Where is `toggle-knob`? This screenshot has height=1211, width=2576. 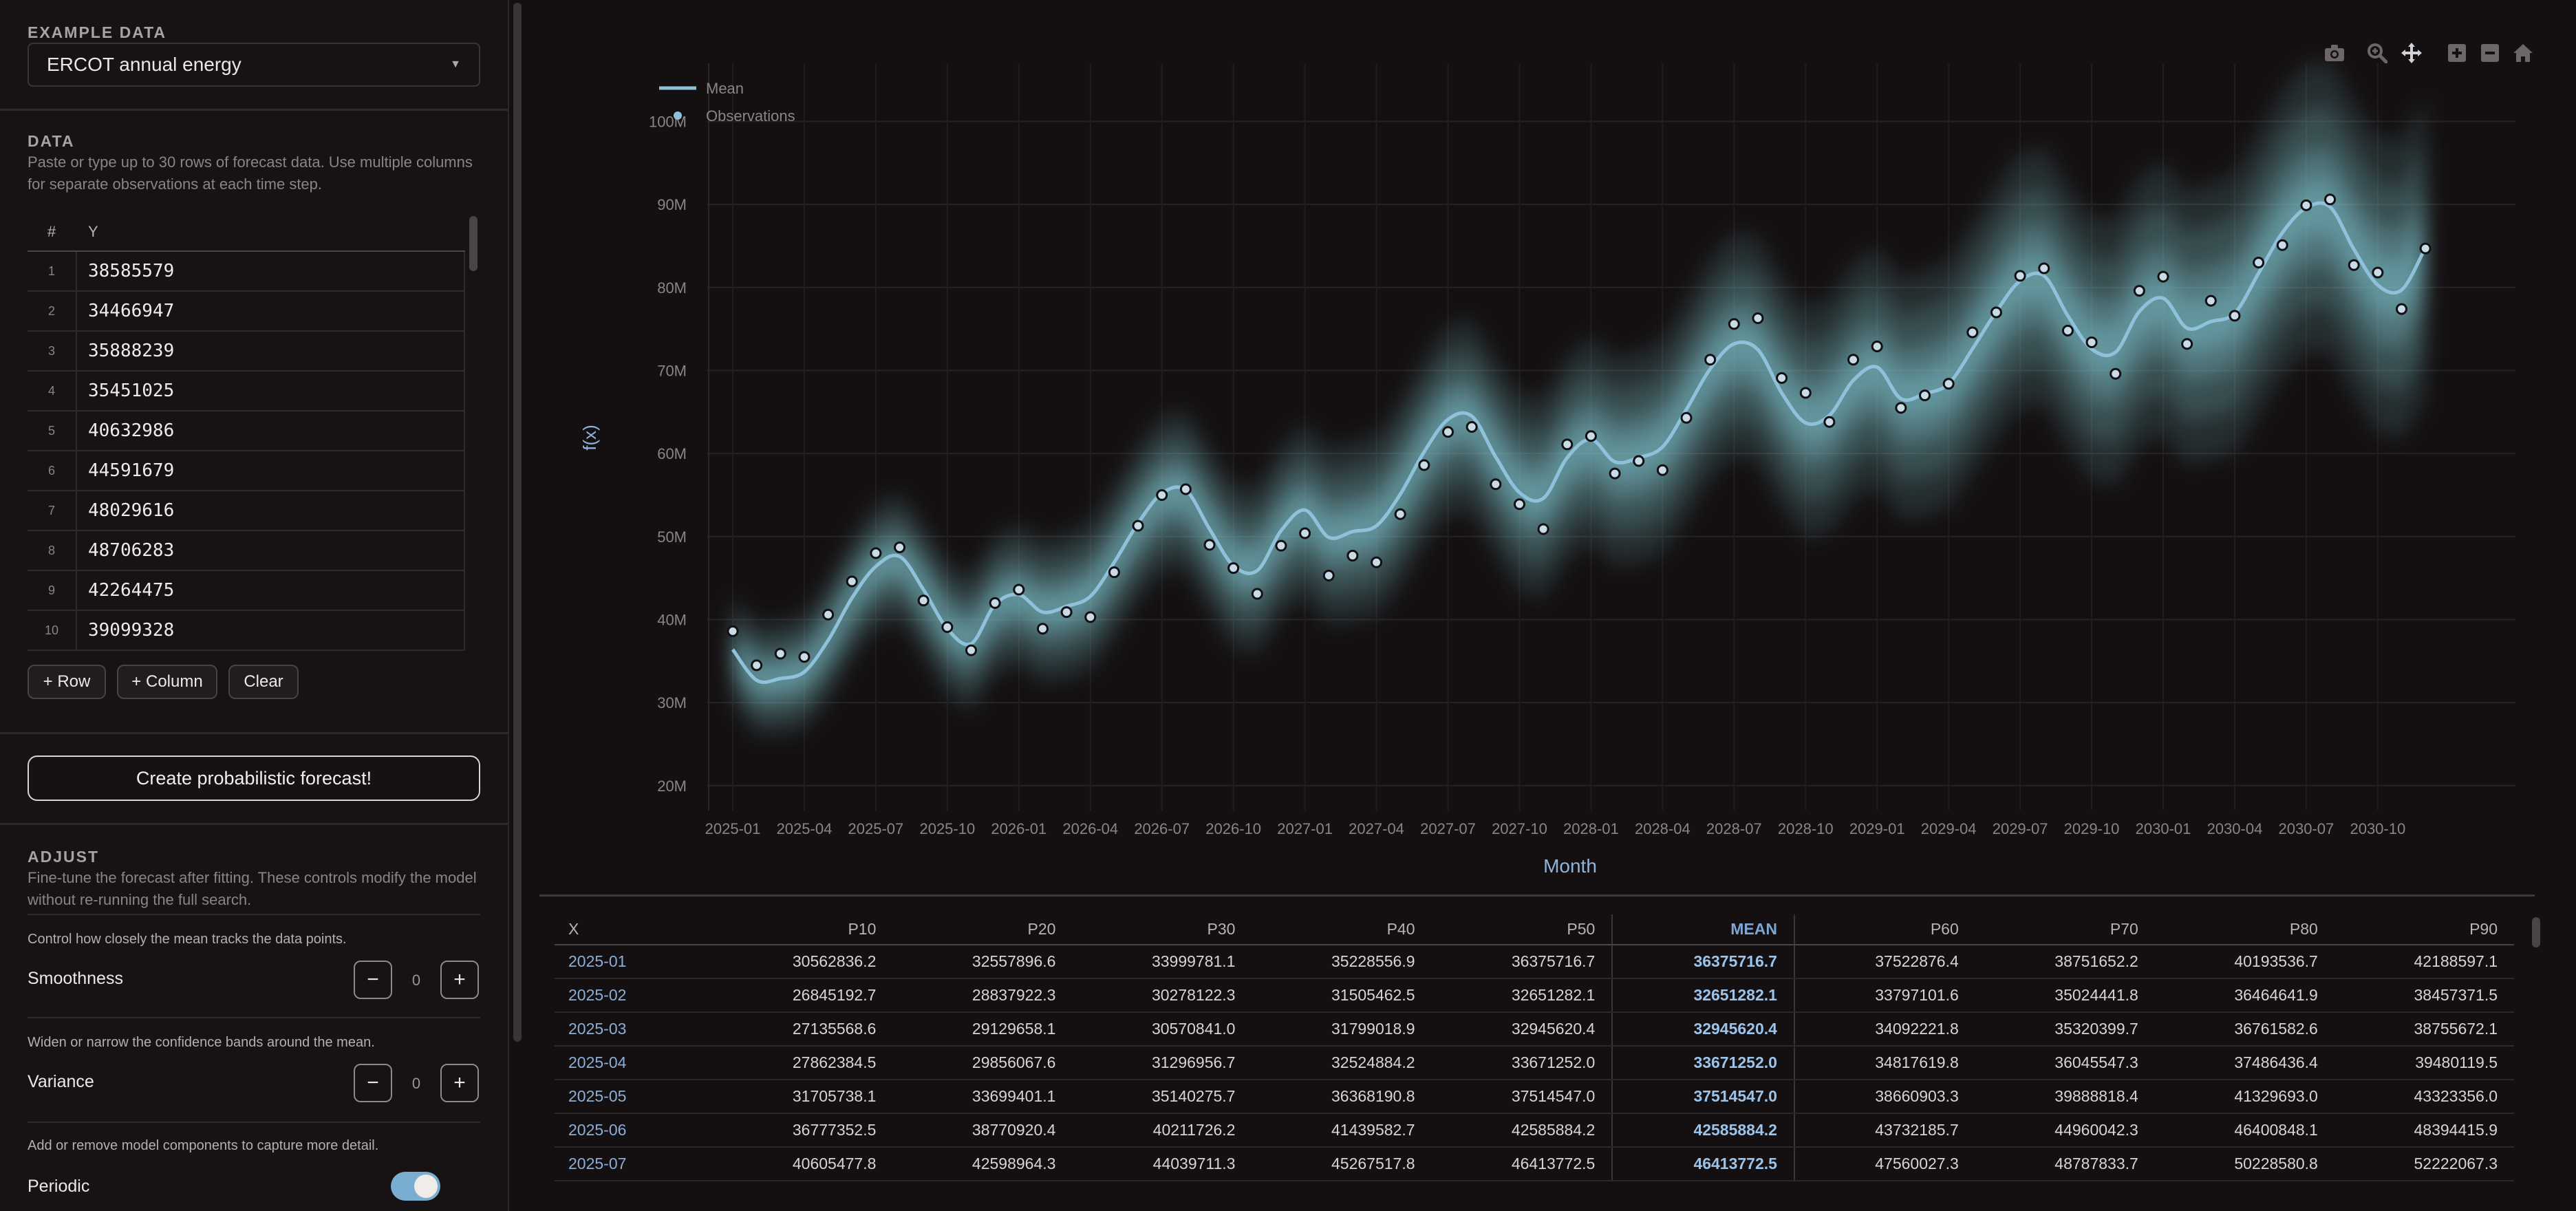
toggle-knob is located at coordinates (426, 1186).